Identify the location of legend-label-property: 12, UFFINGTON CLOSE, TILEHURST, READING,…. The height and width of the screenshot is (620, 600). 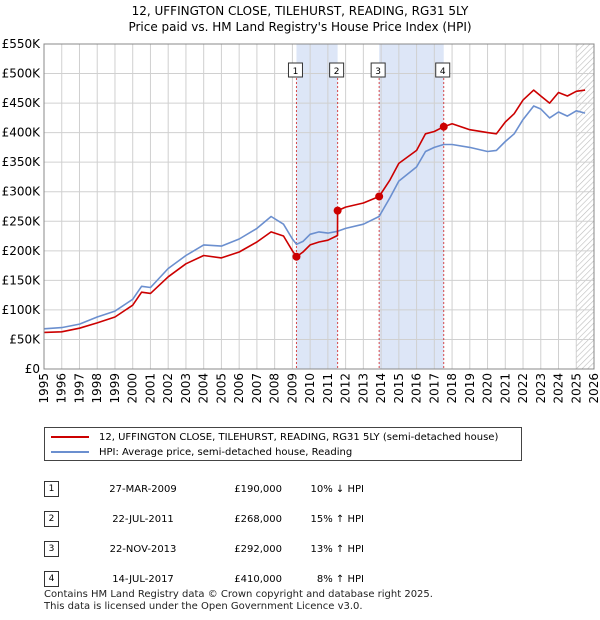
(299, 437).